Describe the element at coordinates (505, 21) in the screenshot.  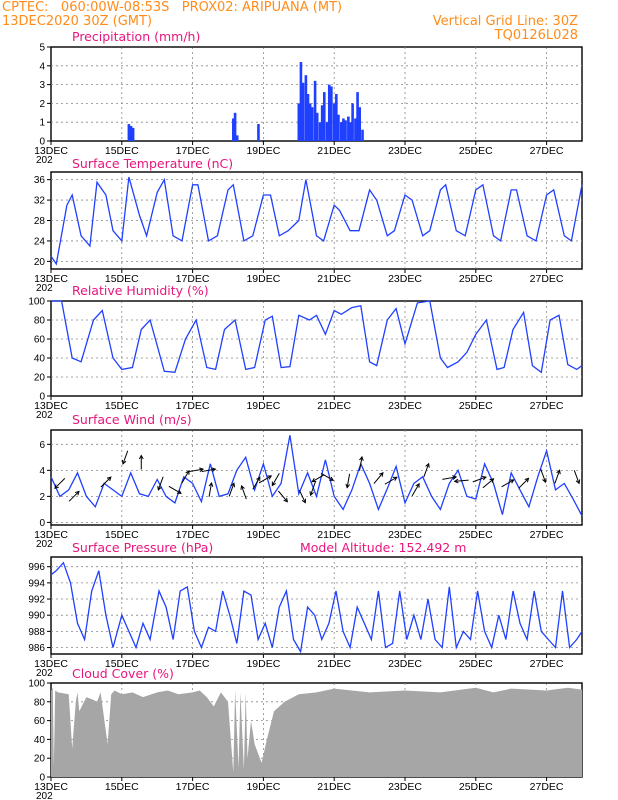
I see `header-grid-note: Vertical Grid Line: 30Z` at that location.